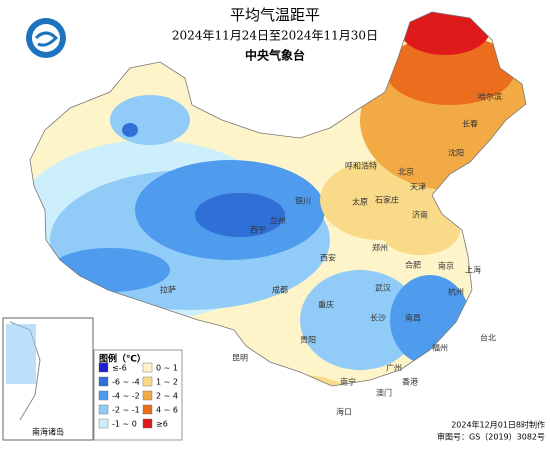  What do you see at coordinates (446, 266) in the screenshot?
I see `city-label: 南京` at bounding box center [446, 266].